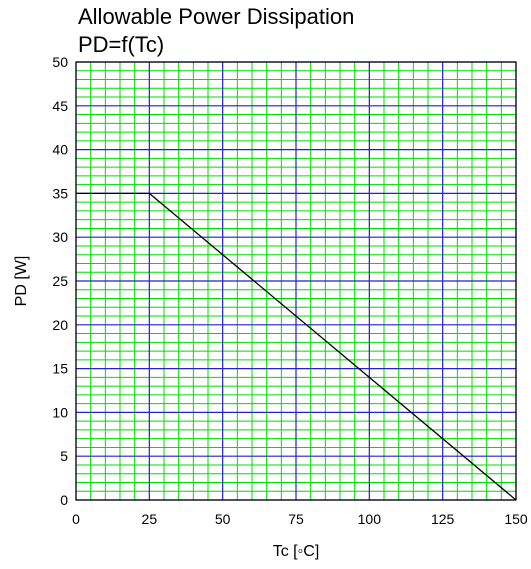  Describe the element at coordinates (150, 519) in the screenshot. I see `x-tick-label: 25` at that location.